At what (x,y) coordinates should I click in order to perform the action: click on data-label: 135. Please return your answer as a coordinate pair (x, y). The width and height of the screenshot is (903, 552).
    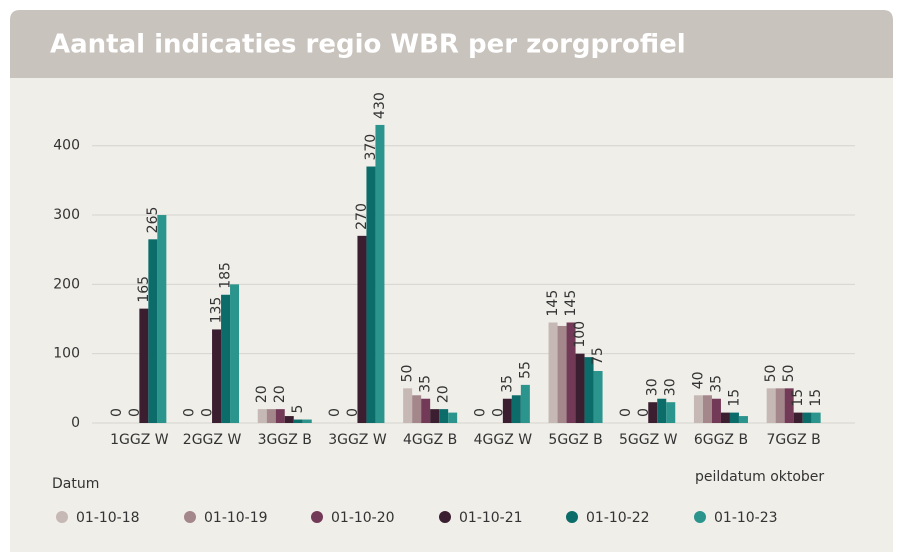
    Looking at the image, I should click on (217, 310).